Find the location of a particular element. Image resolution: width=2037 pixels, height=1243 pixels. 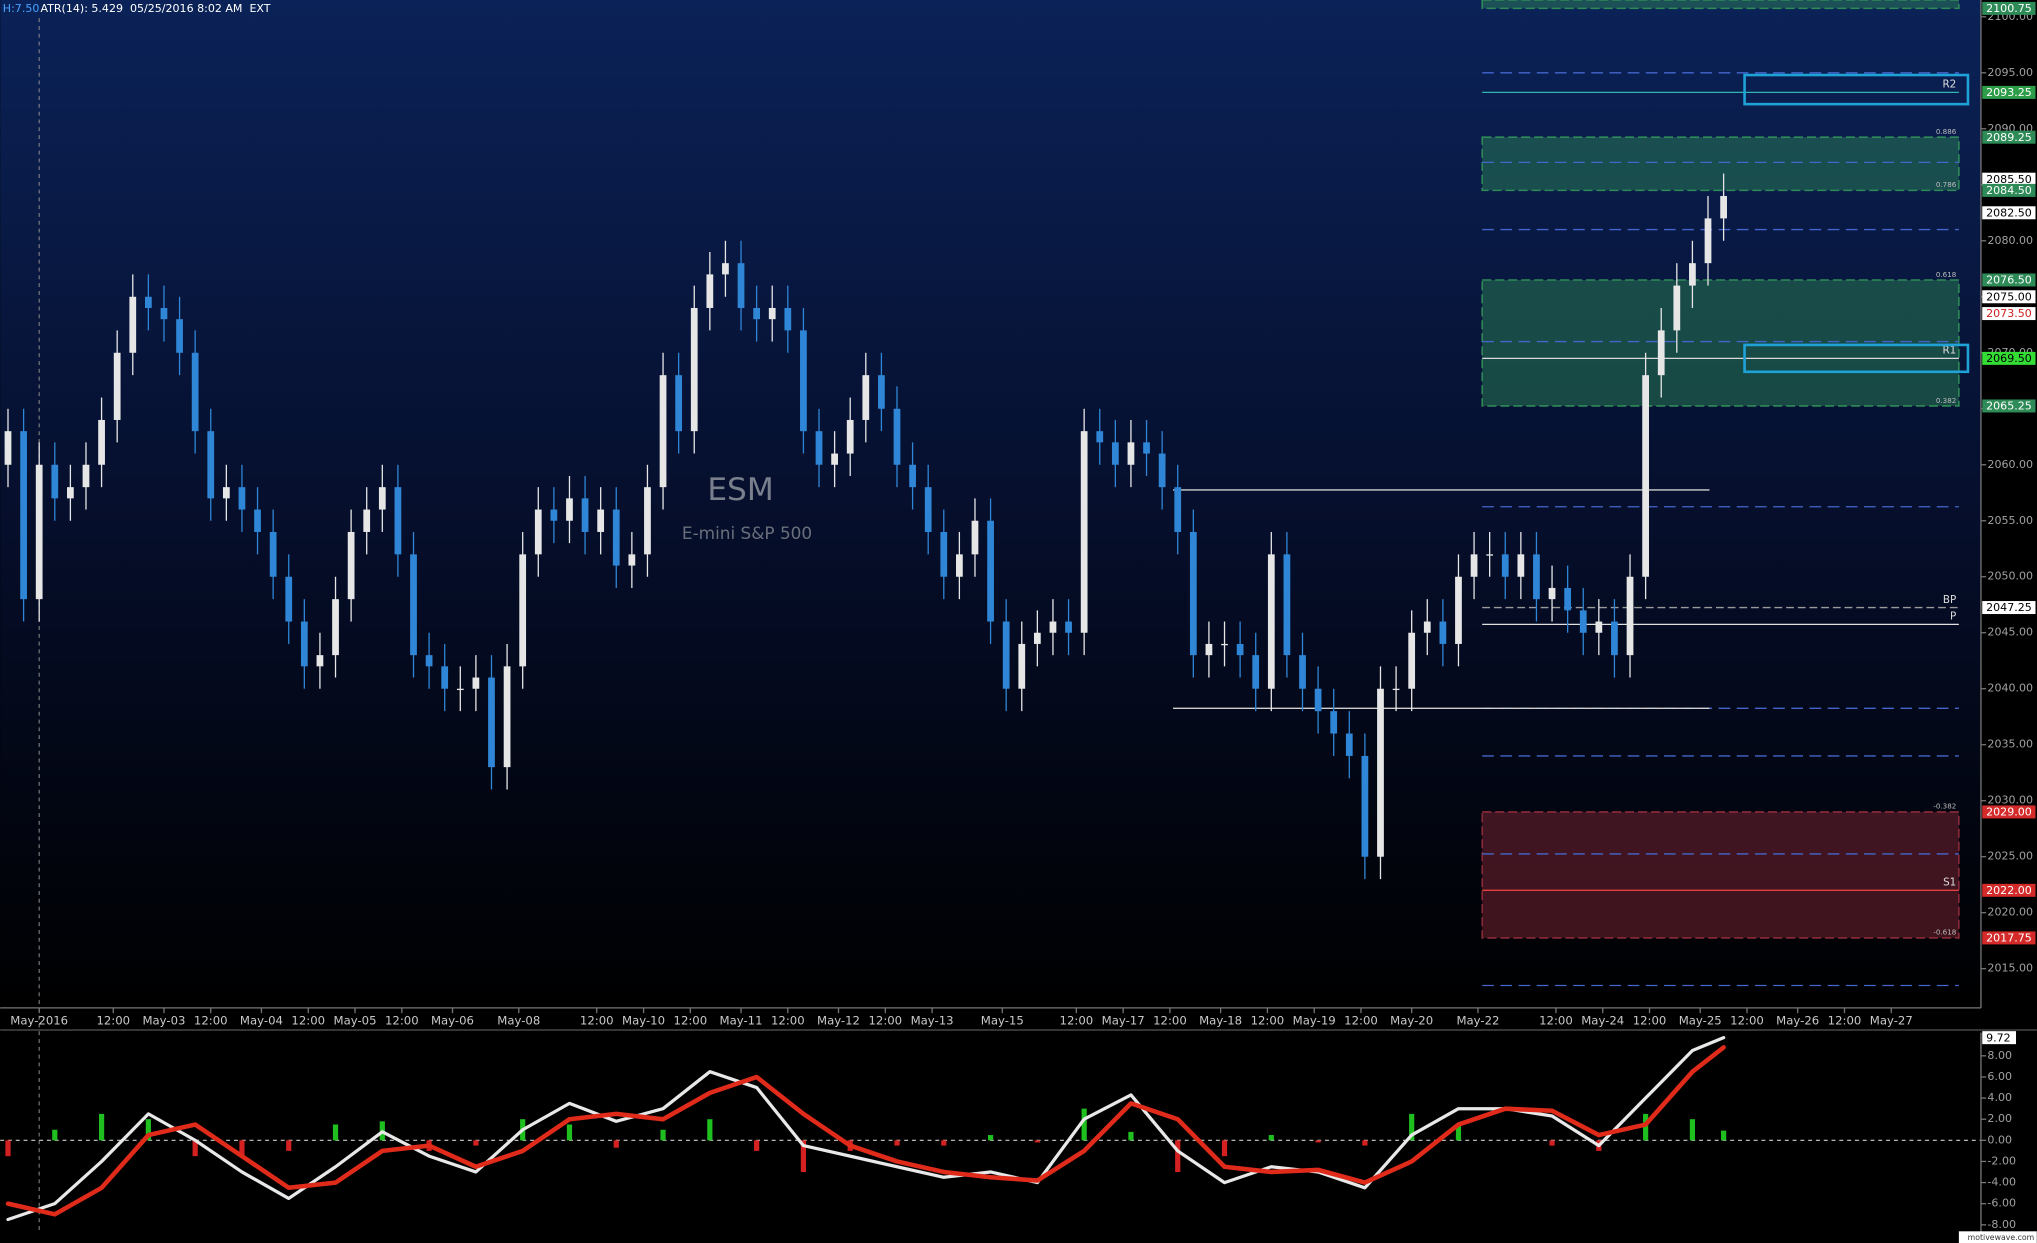

x-tick-label: May-05 is located at coordinates (355, 1020).